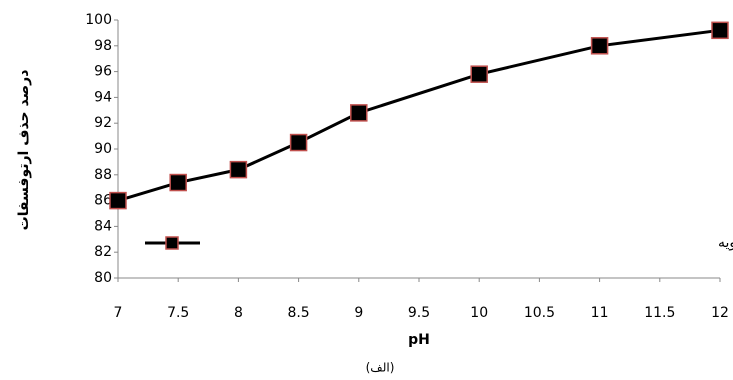 This screenshot has height=380, width=733. What do you see at coordinates (98, 20) in the screenshot?
I see `y-tick-label: 100` at bounding box center [98, 20].